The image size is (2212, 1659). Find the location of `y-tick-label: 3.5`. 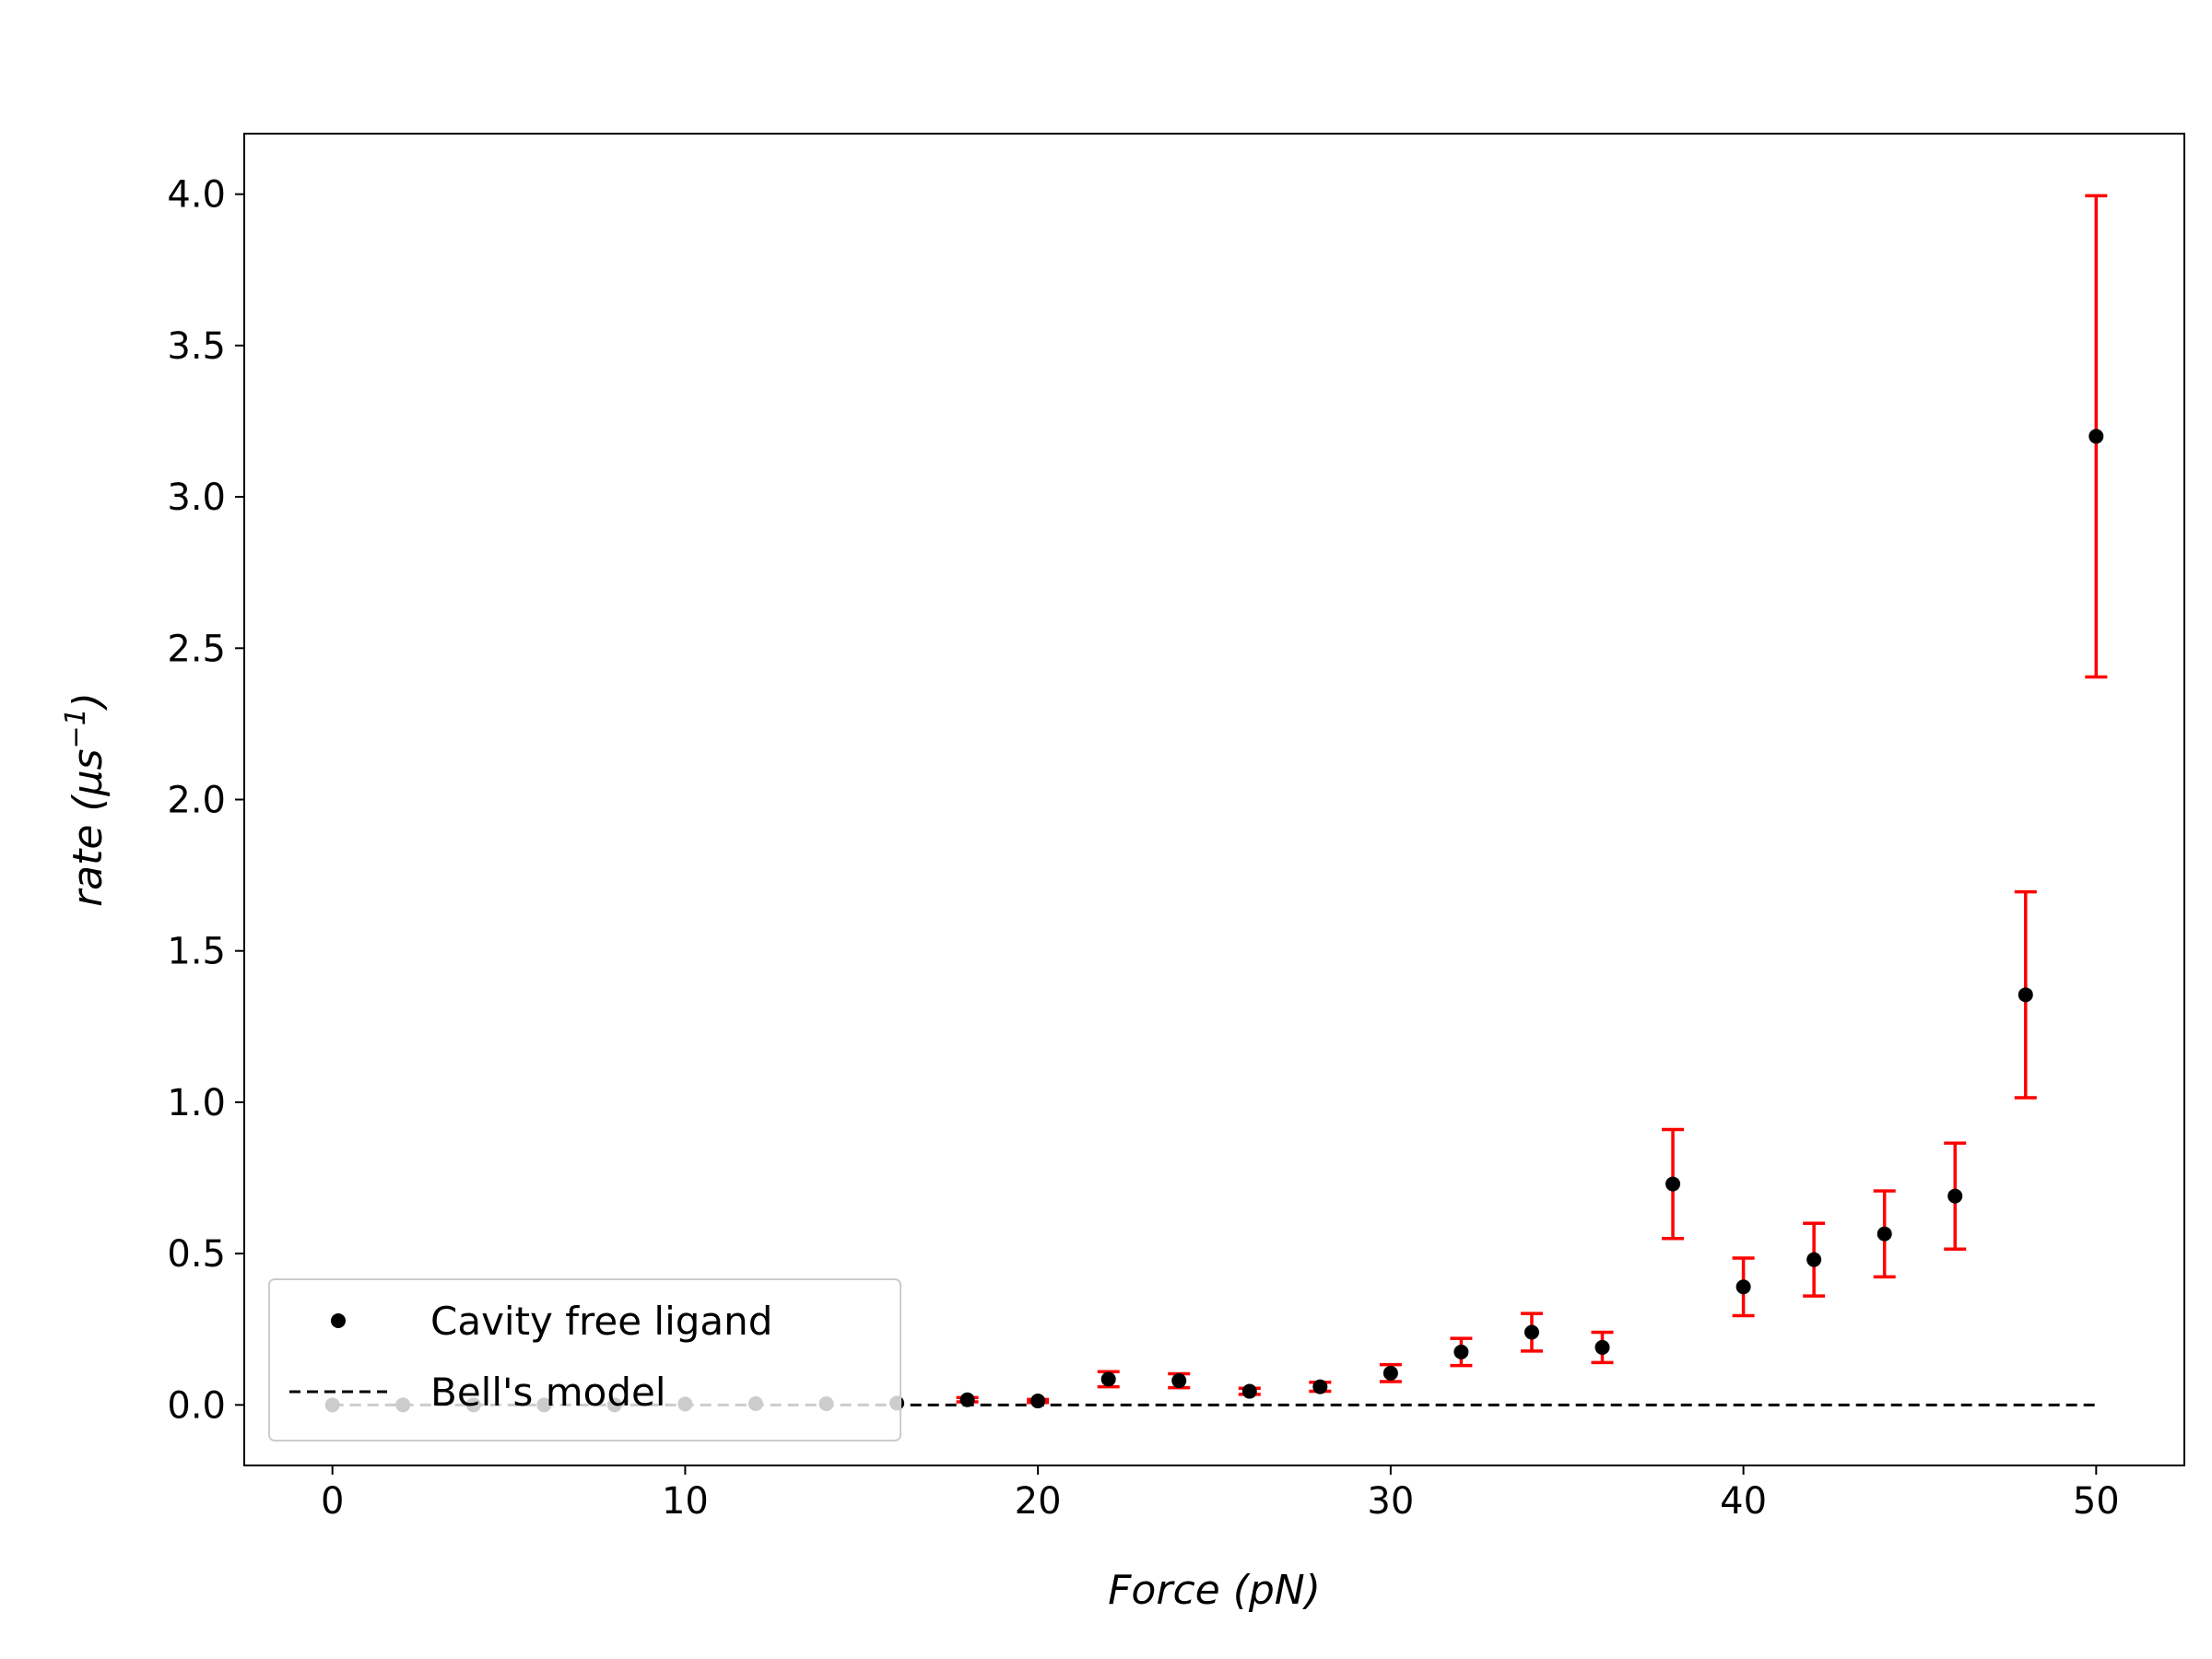

y-tick-label: 3.5 is located at coordinates (196, 346).